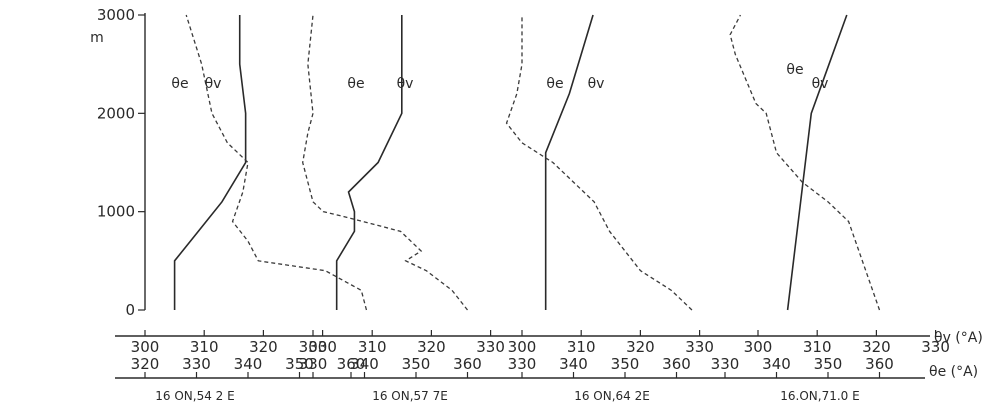 The height and width of the screenshot is (408, 984). What do you see at coordinates (116, 113) in the screenshot?
I see `y-tick-label: 2000` at bounding box center [116, 113].